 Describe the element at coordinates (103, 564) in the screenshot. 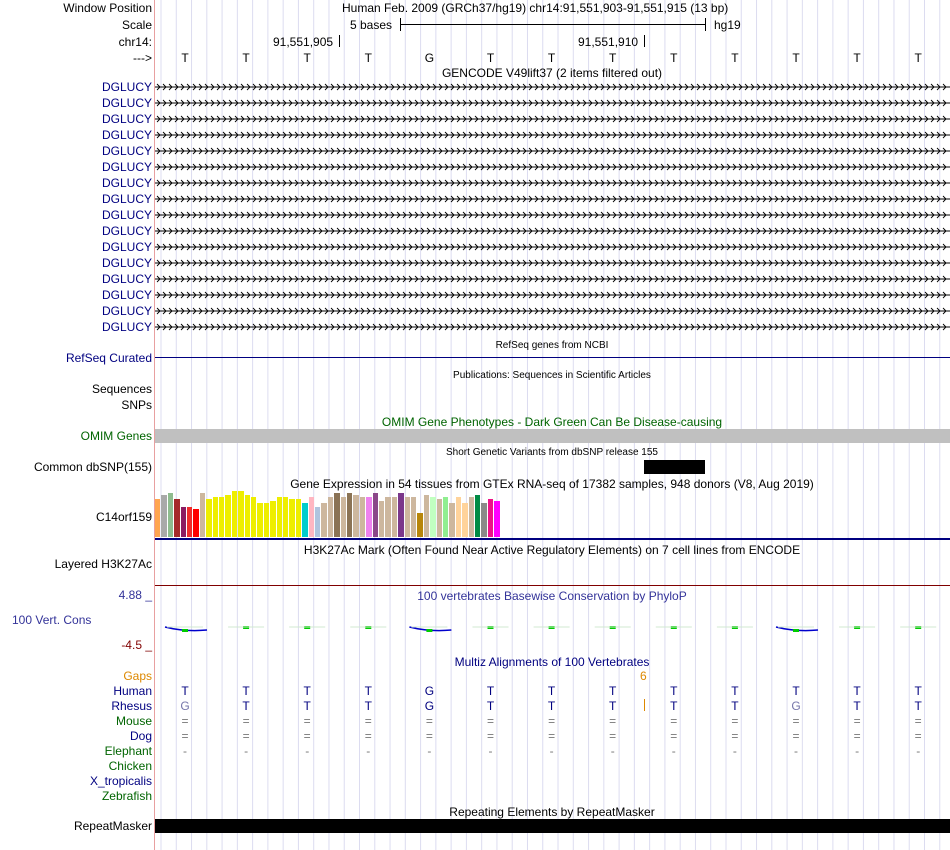

I see `h3k27ac-track-label: Layered H3K27Ac` at that location.